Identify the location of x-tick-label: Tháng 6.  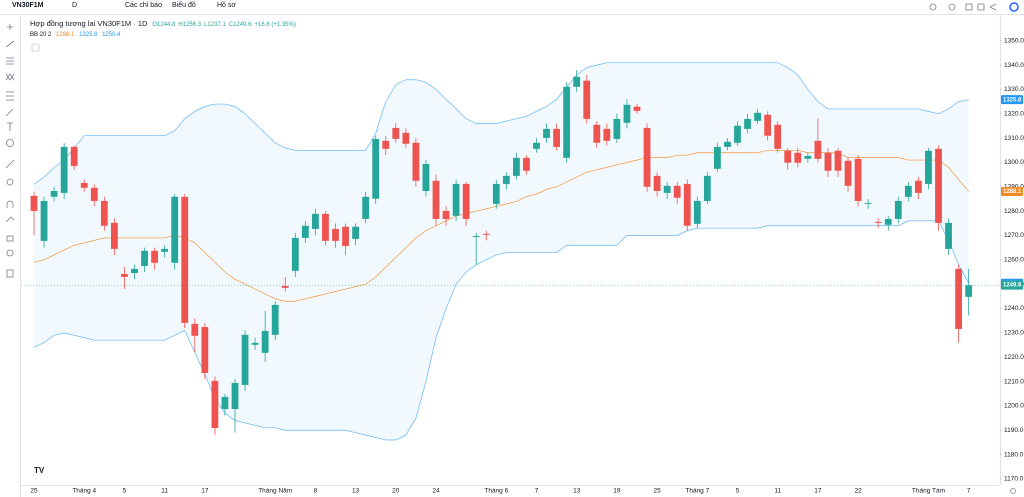
(496, 491).